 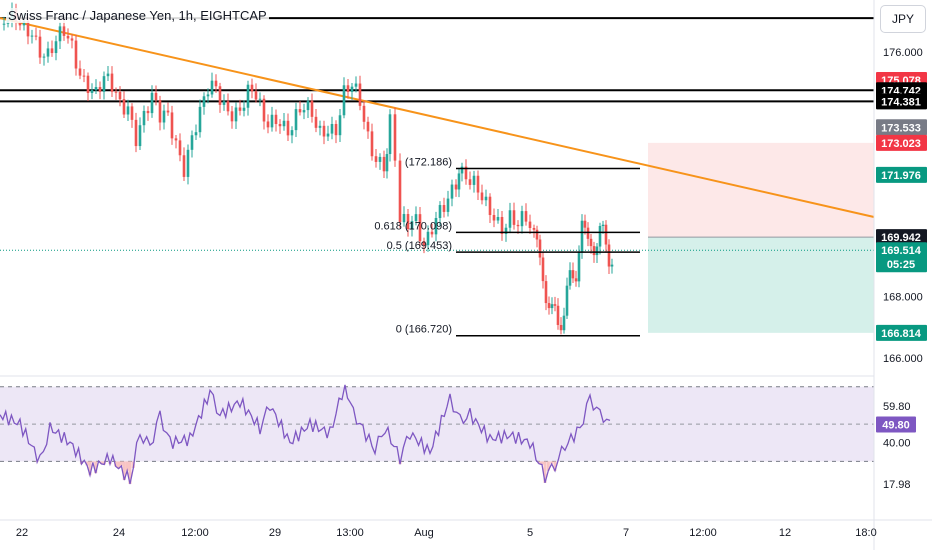 What do you see at coordinates (785, 533) in the screenshot?
I see `time-tick-label: 12` at bounding box center [785, 533].